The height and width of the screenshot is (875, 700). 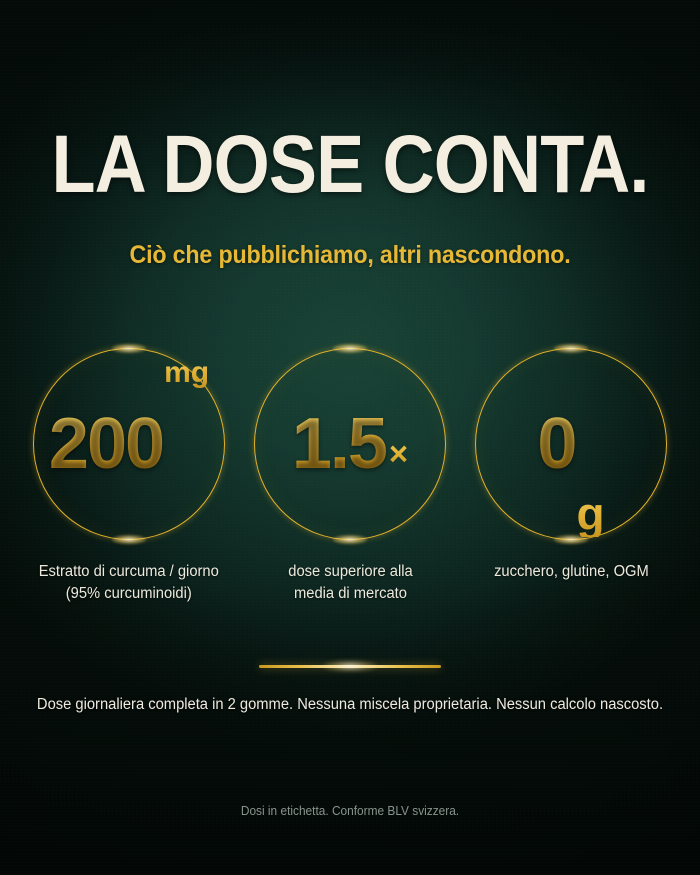 I want to click on stat-caption-multiplier: dose superiore alla media di mercato, so click(x=350, y=583).